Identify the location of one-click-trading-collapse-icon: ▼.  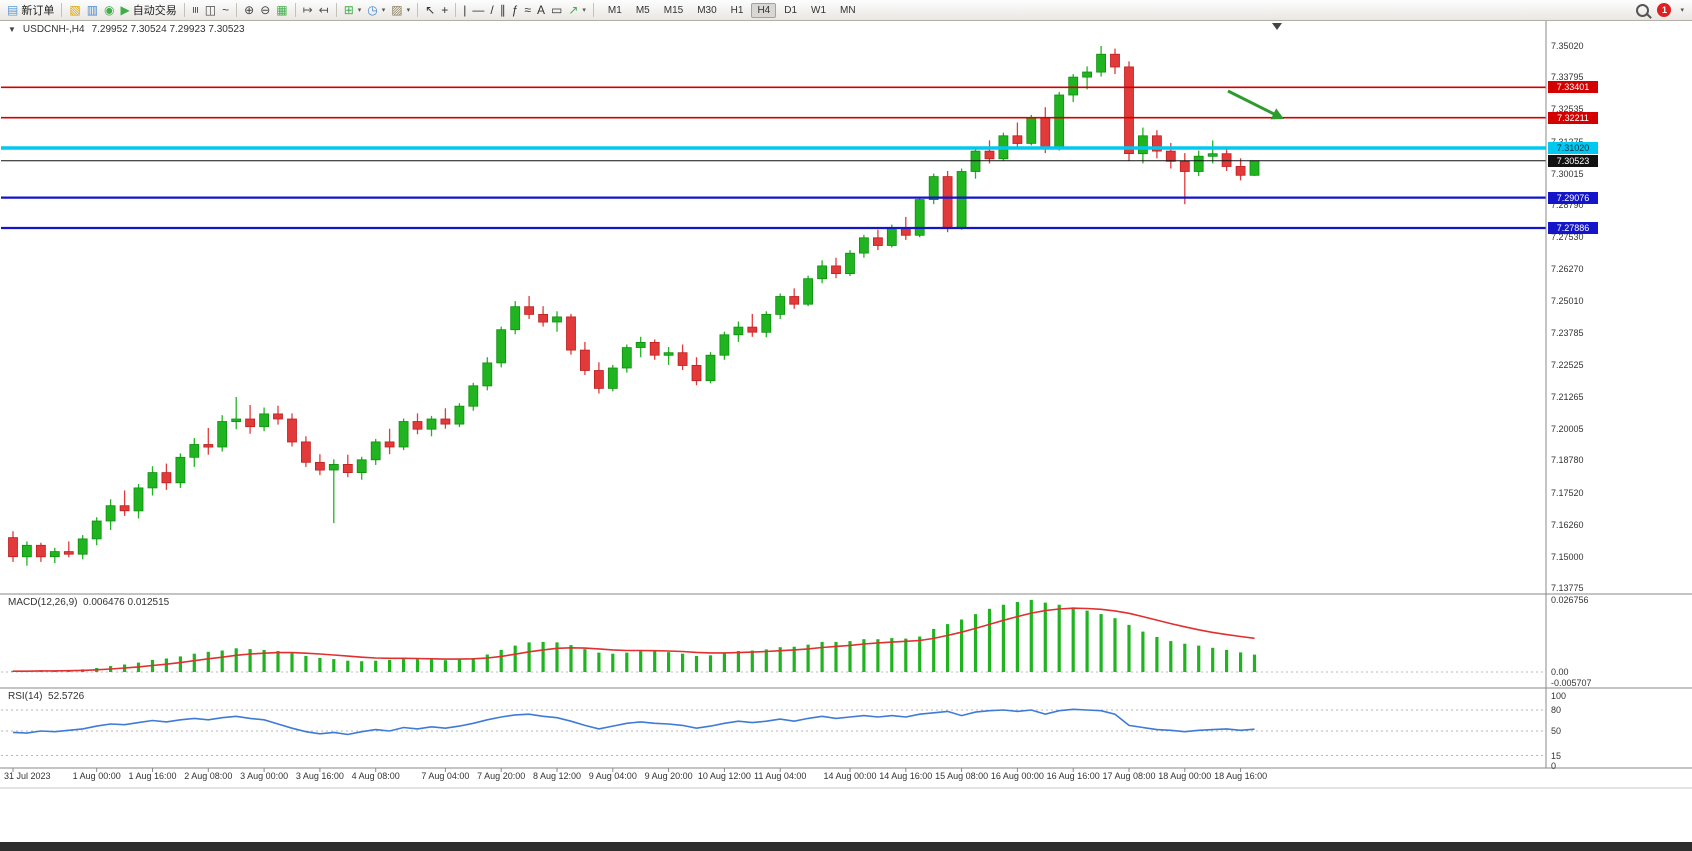
(12, 29).